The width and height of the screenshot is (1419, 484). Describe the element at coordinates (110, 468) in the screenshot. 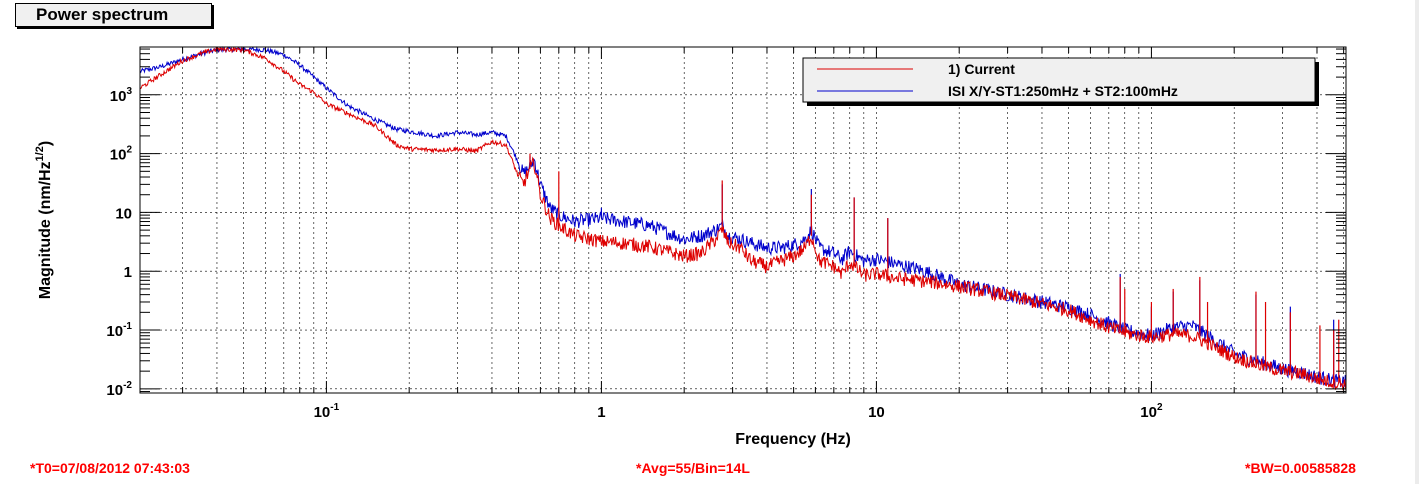

I see `footer-start-time: *T0=07/08/2012 07:43:03` at that location.